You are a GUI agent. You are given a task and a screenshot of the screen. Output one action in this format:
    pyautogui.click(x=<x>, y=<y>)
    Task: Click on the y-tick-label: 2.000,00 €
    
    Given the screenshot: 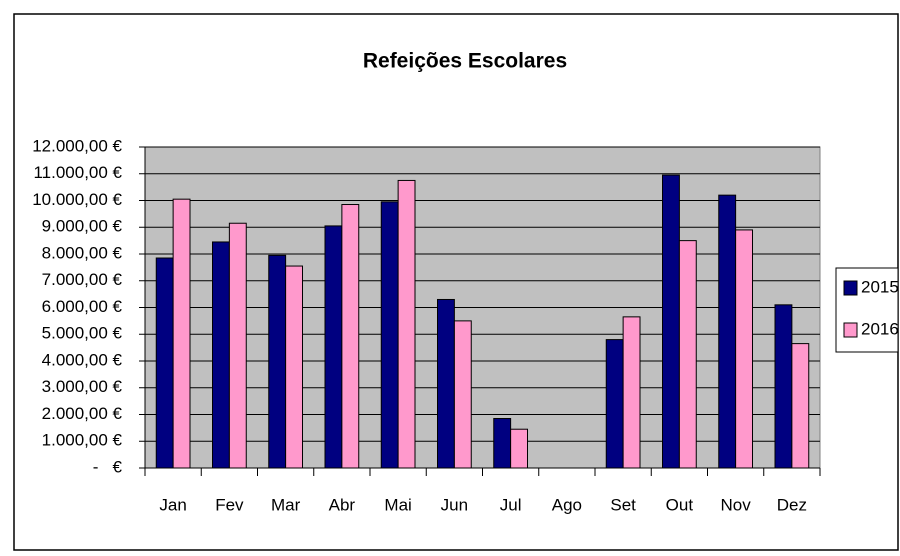 What is the action you would take?
    pyautogui.click(x=82, y=413)
    